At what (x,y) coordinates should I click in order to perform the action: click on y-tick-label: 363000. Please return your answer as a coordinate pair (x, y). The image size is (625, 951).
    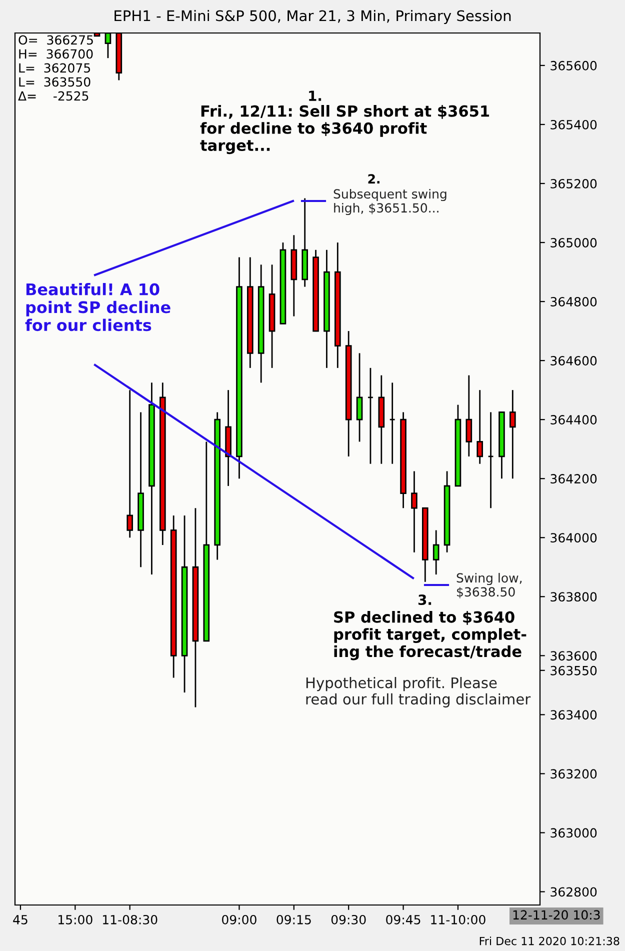
    Looking at the image, I should click on (573, 833).